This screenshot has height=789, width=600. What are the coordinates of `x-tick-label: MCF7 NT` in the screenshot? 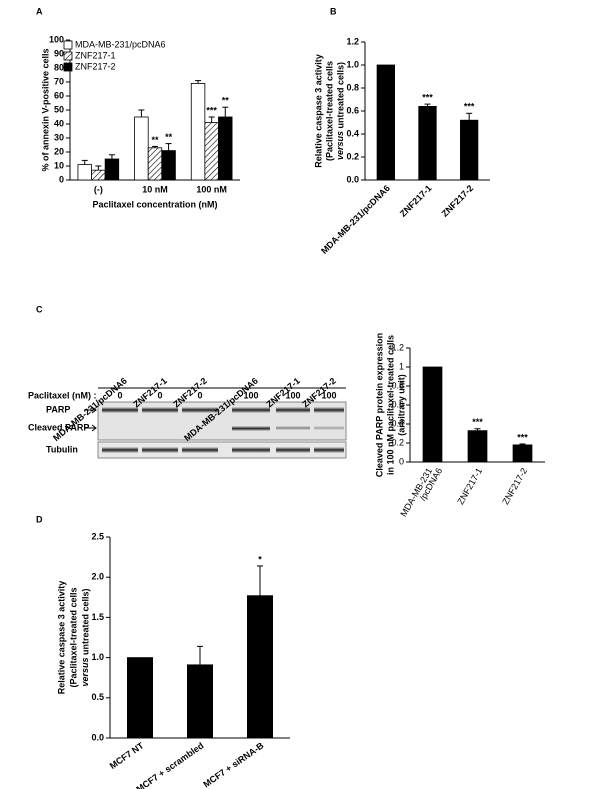 It's located at (127, 755).